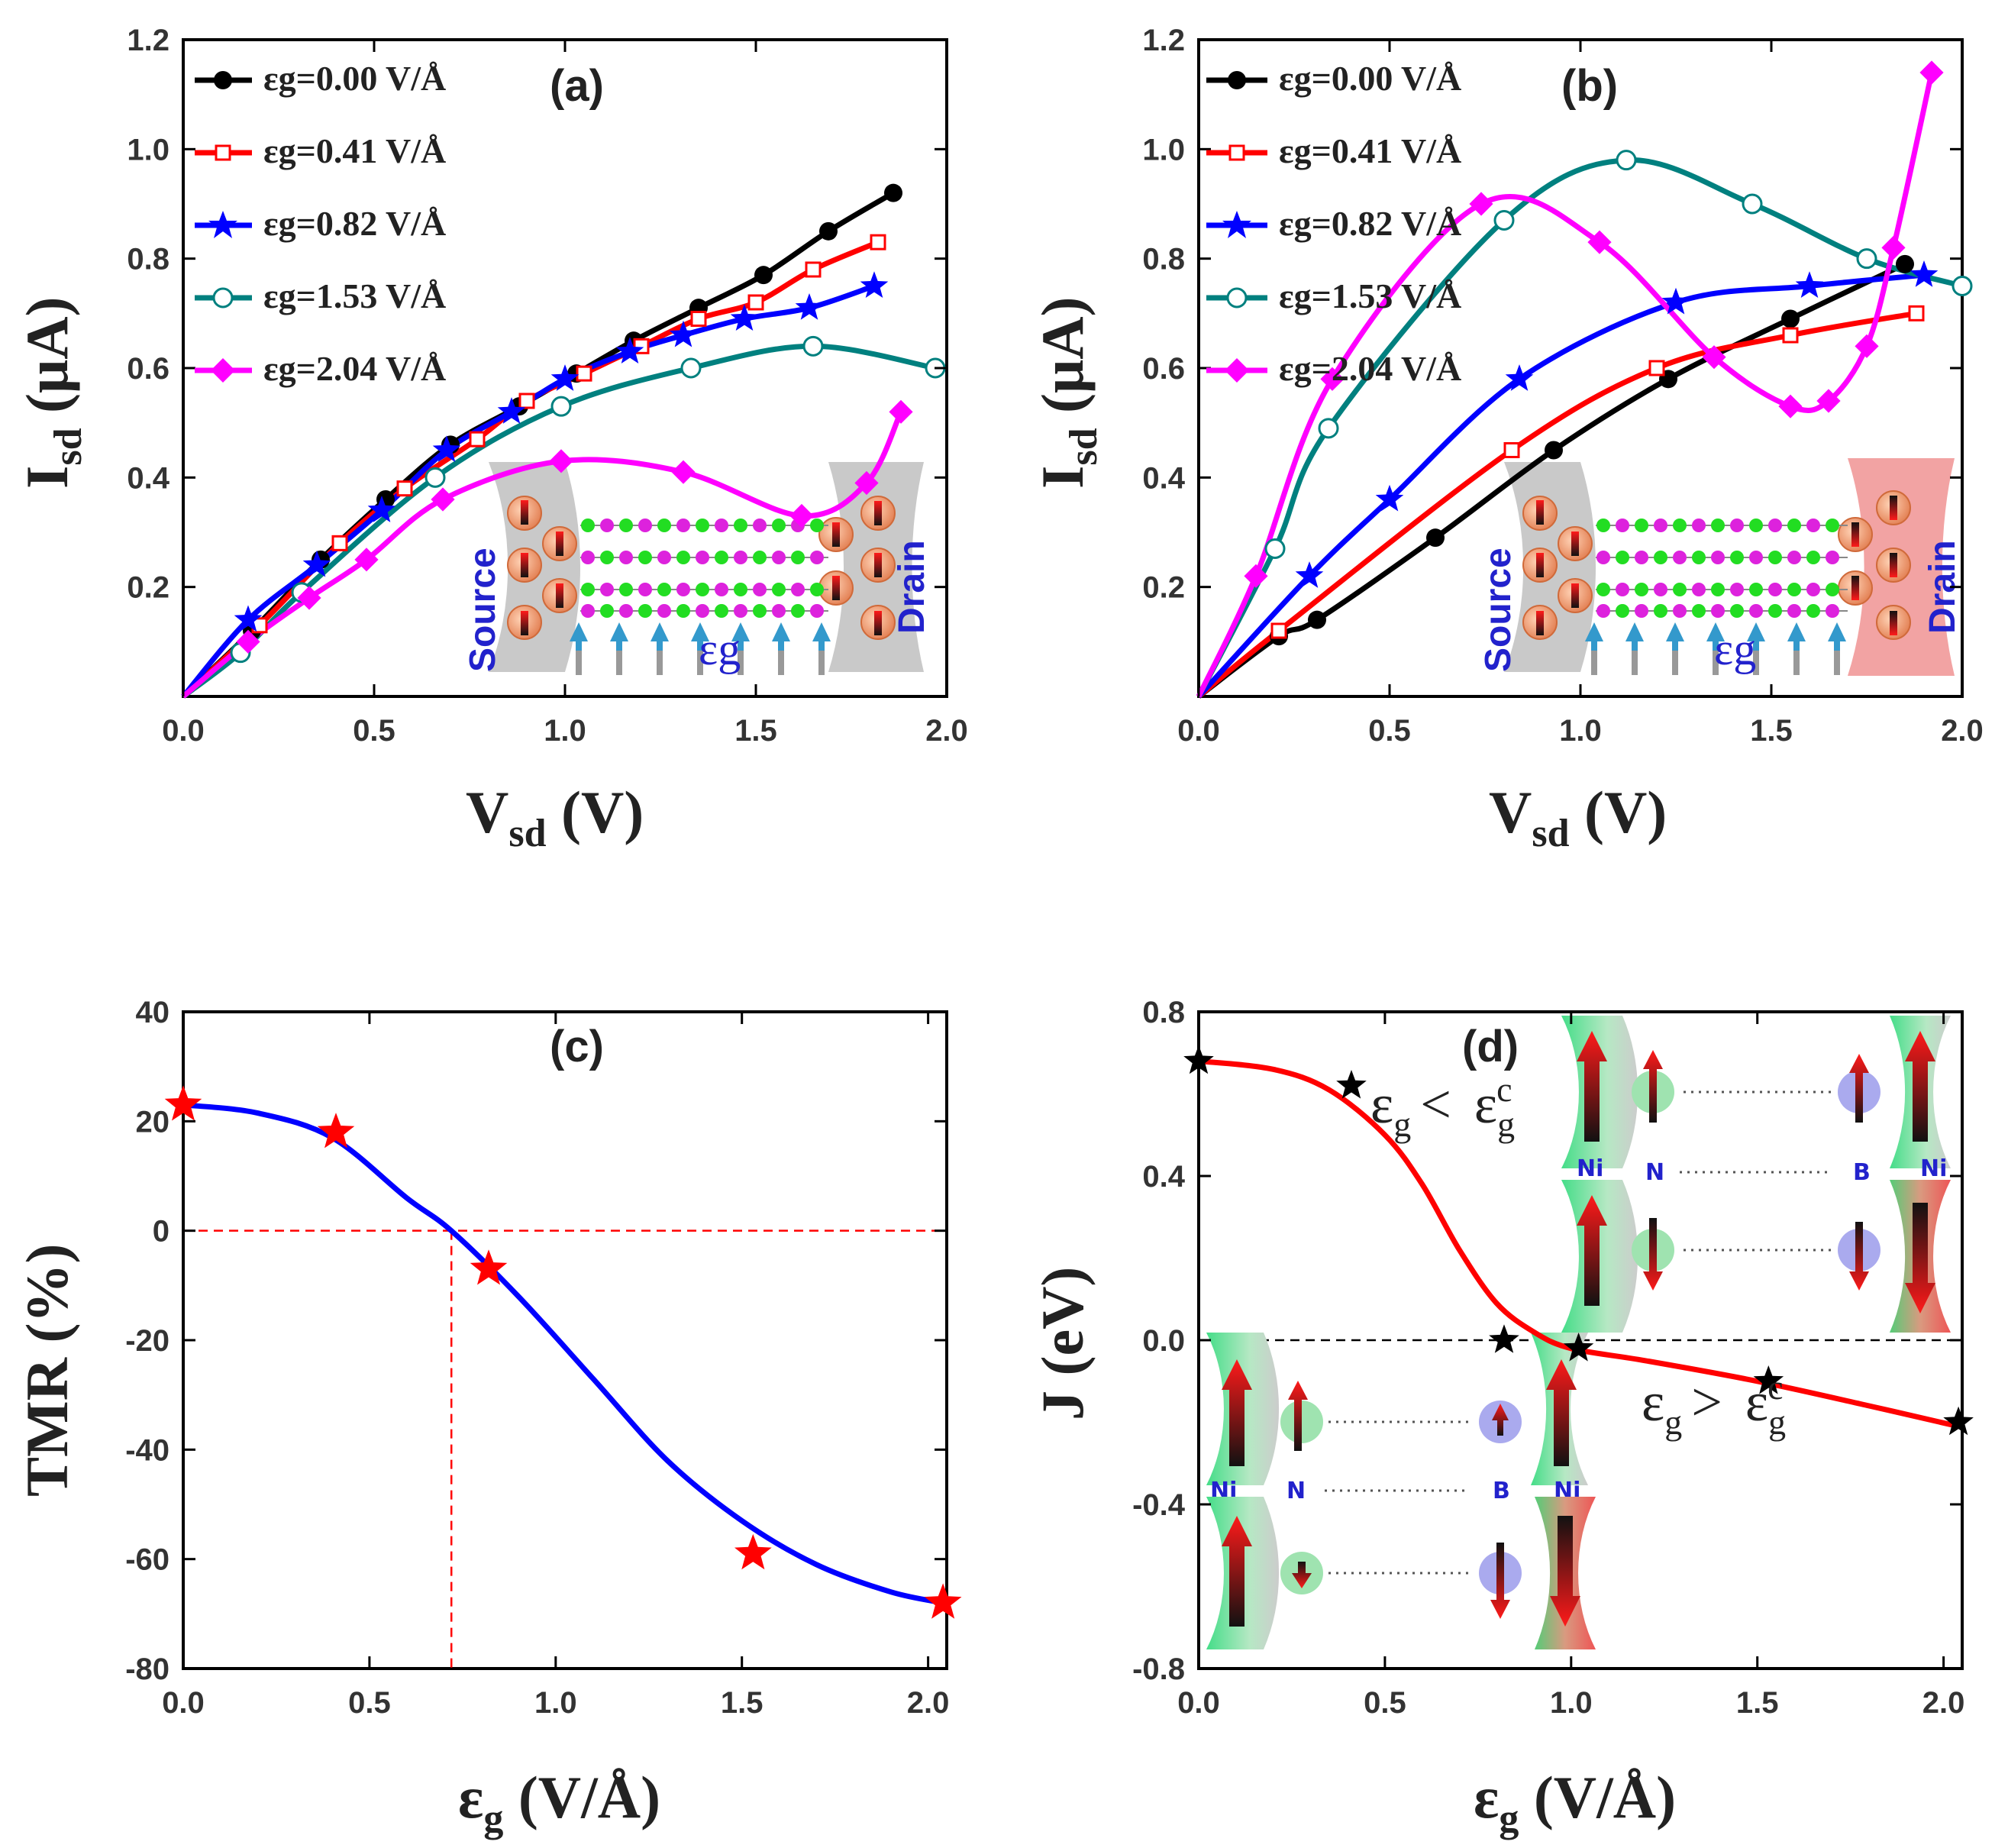 The height and width of the screenshot is (1848, 2008). Describe the element at coordinates (147, 1450) in the screenshot. I see `y-tick-label-c-2: -40` at that location.